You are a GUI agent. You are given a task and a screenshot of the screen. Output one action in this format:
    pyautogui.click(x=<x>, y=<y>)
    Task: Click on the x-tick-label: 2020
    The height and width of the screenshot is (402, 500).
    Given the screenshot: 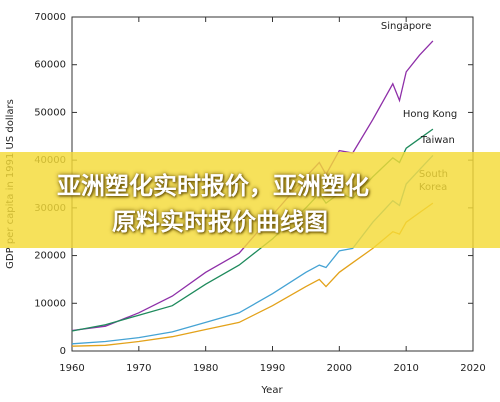 What is the action you would take?
    pyautogui.click(x=472, y=368)
    